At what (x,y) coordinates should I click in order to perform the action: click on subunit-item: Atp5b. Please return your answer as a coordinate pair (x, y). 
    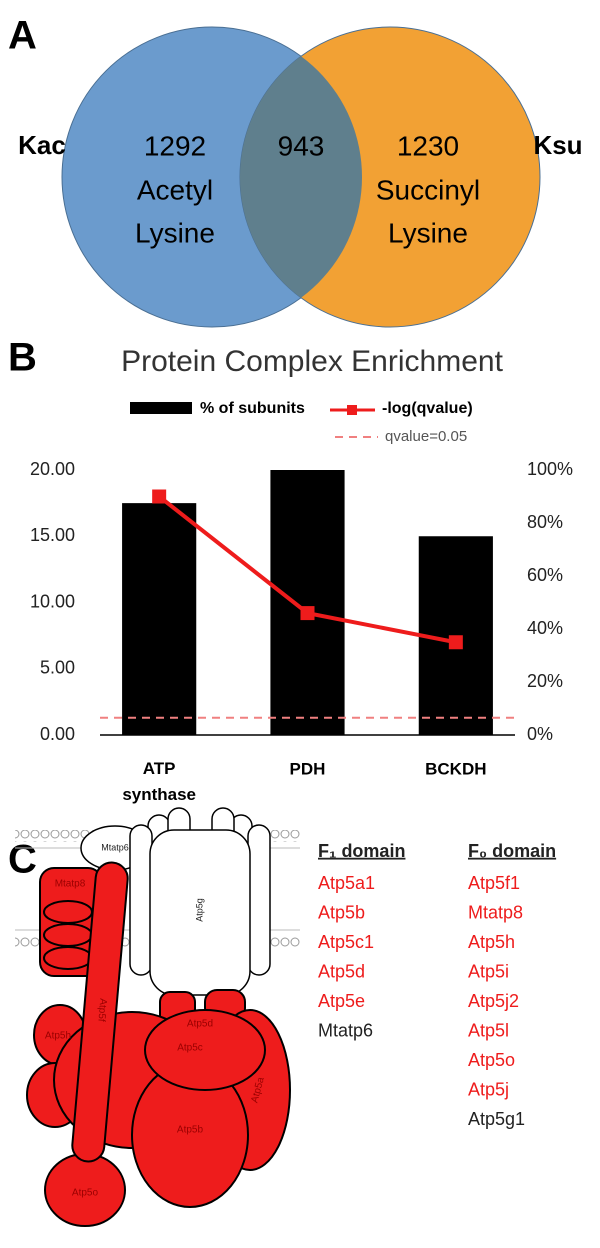
    Looking at the image, I should click on (341, 912).